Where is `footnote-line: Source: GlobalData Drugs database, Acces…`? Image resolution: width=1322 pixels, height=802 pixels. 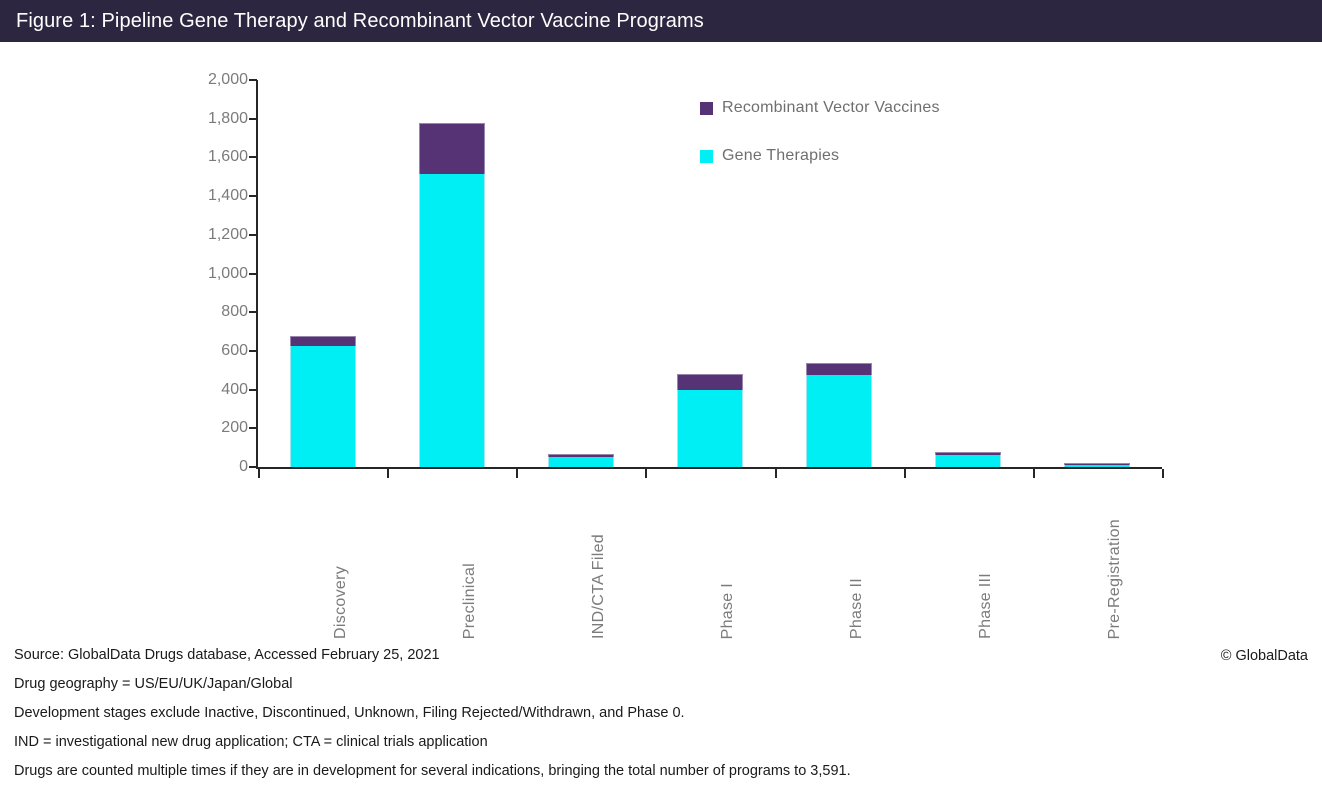 footnote-line: Source: GlobalData Drugs database, Acces… is located at coordinates (227, 655).